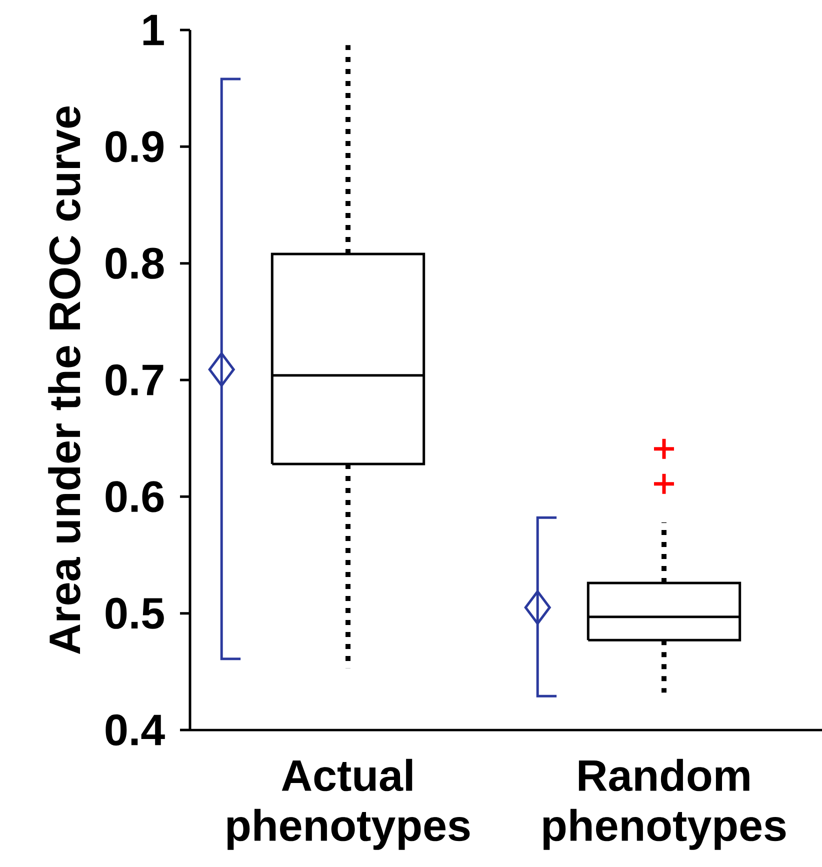  What do you see at coordinates (135, 380) in the screenshot?
I see `y-tick-label: 0.7` at bounding box center [135, 380].